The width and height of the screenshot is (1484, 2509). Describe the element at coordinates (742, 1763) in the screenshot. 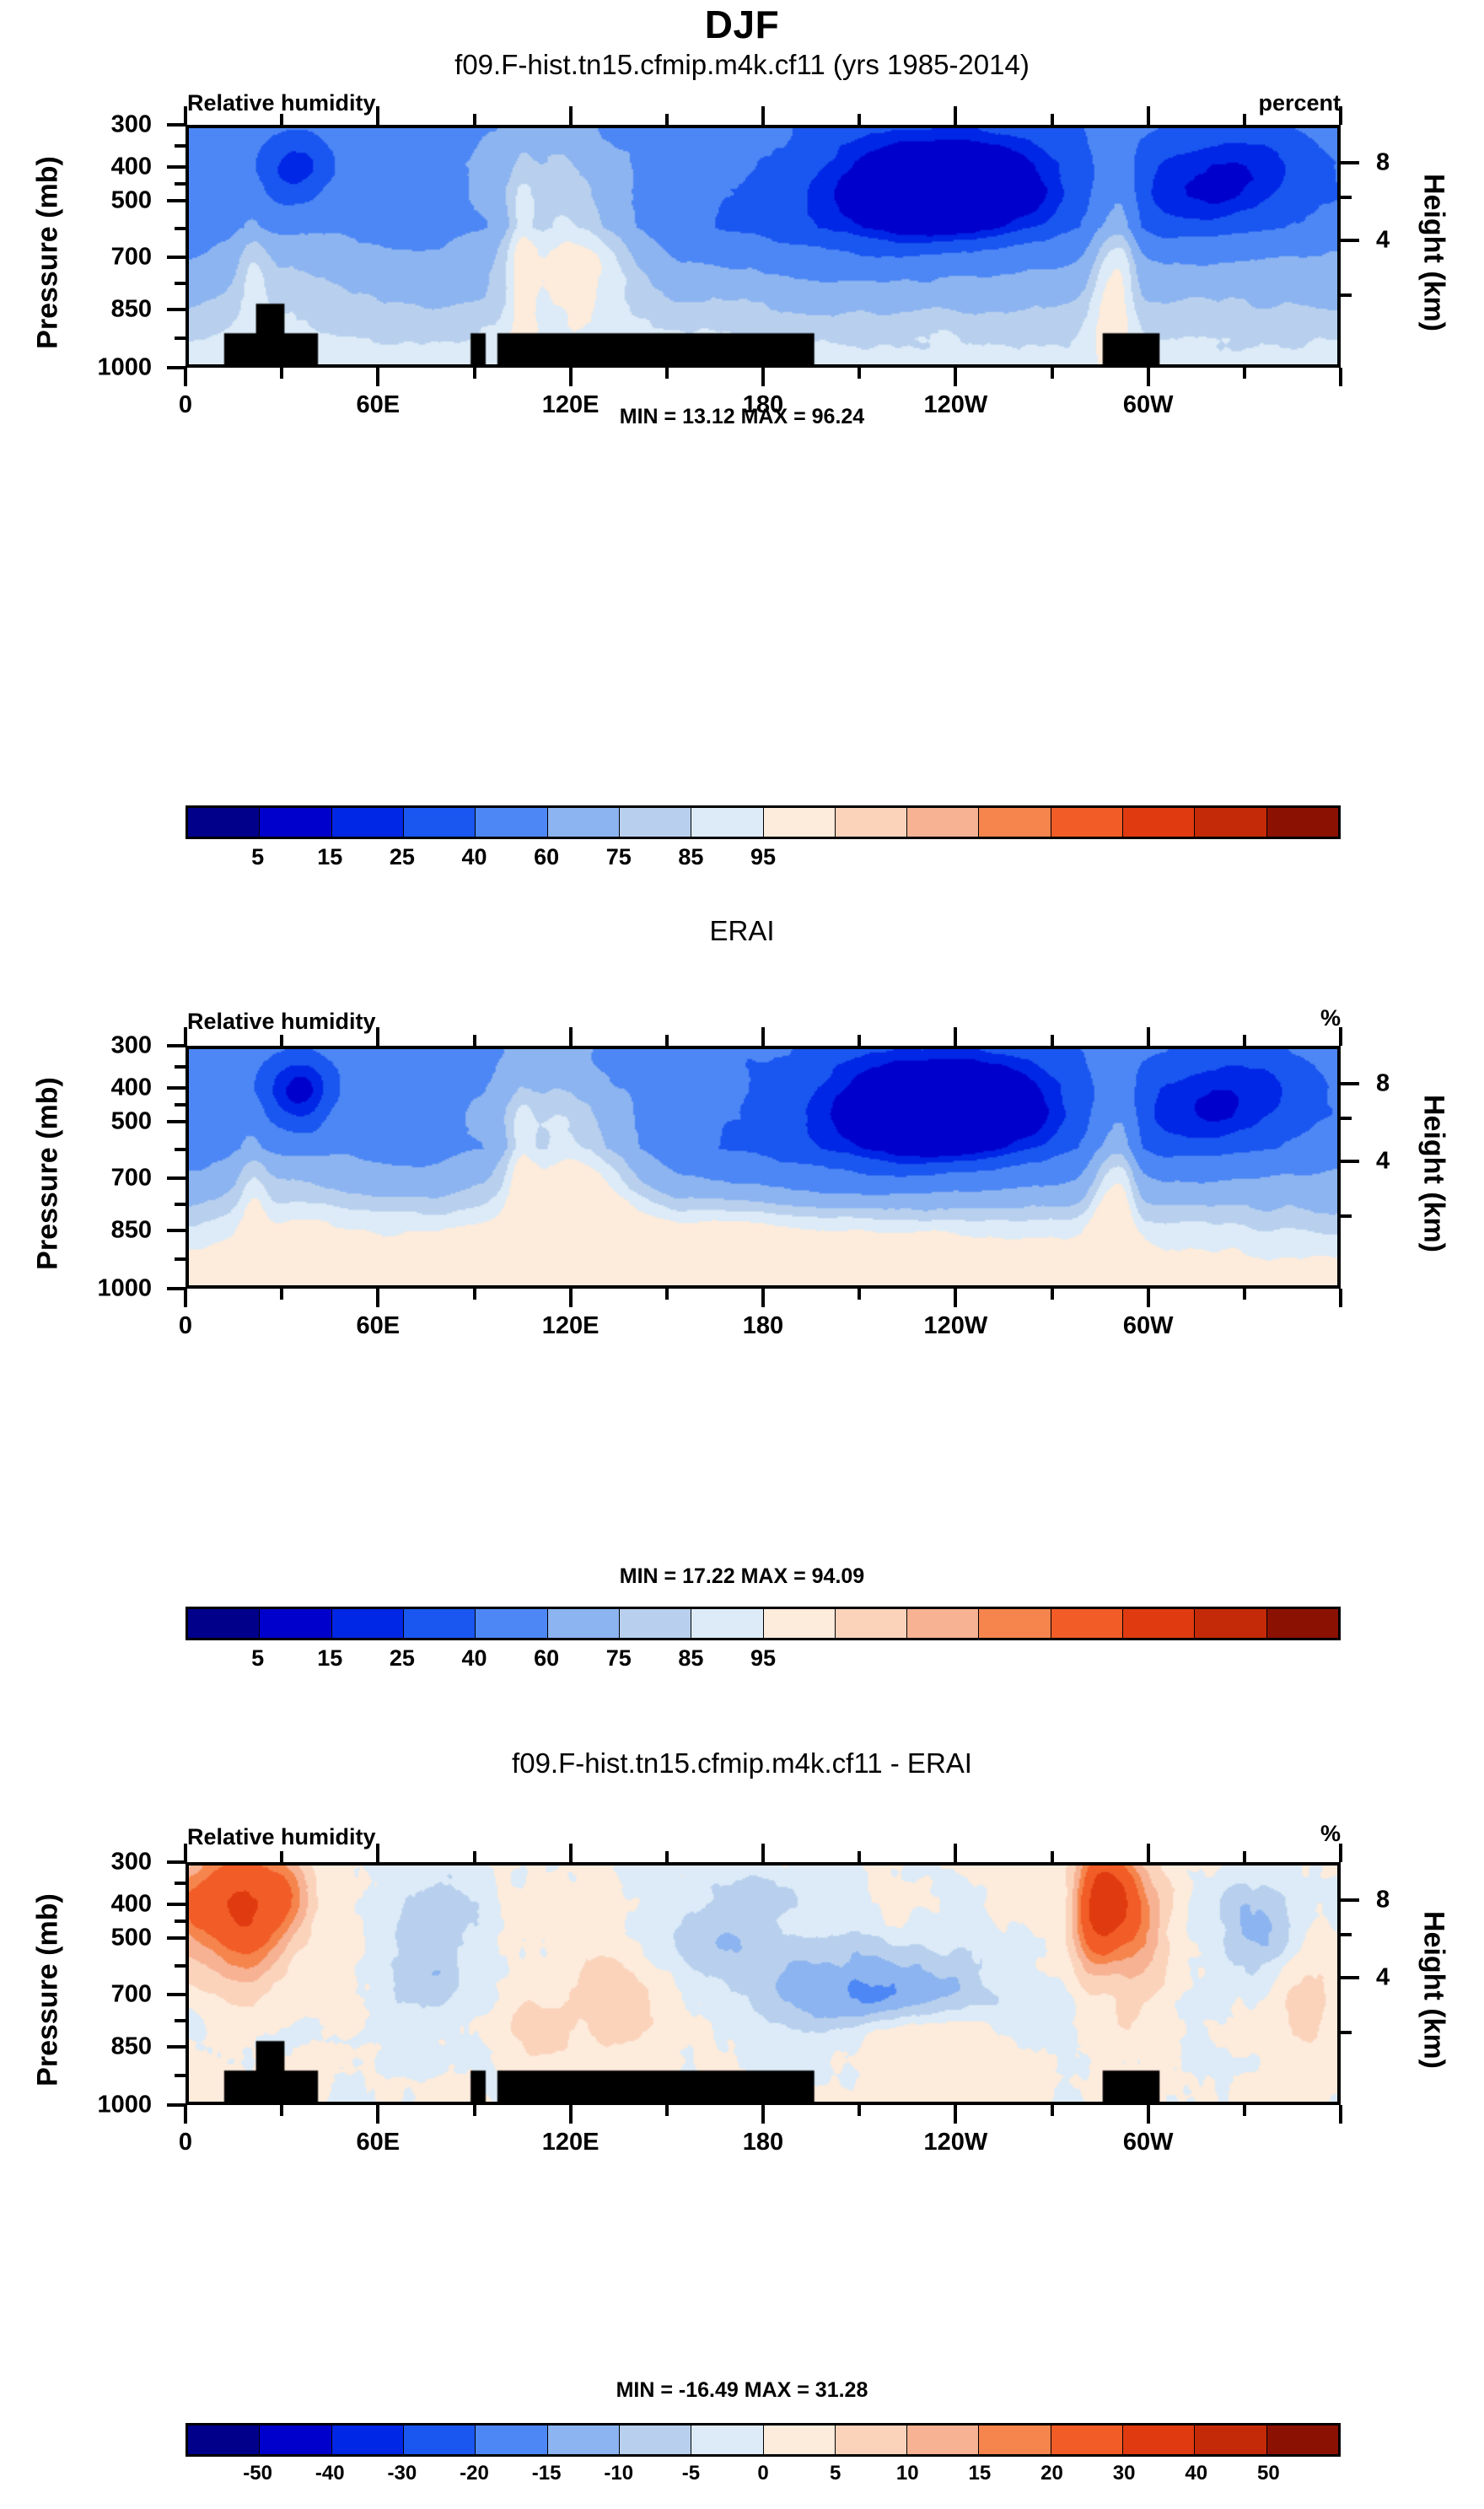

I see `panel-title-diff: f09.F-hist.tn15.cfmip.m4k.cf11 - ERAI` at that location.